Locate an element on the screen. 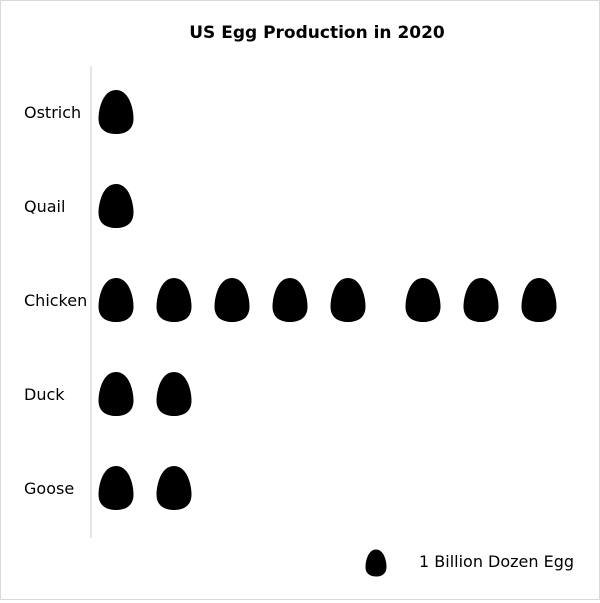  category-label: Duck is located at coordinates (44, 394).